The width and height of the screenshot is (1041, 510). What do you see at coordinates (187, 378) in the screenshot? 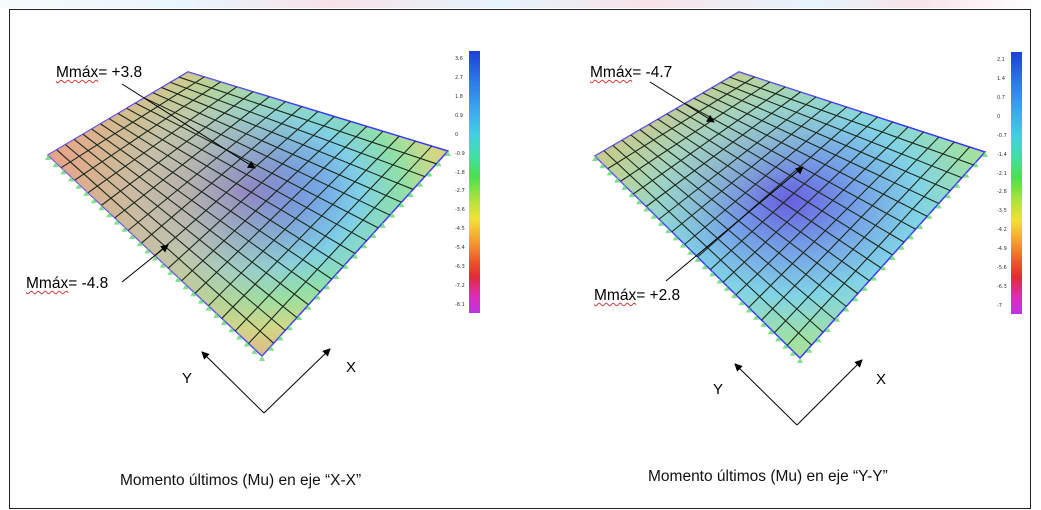
I see `axis-label-y-left: Y` at bounding box center [187, 378].